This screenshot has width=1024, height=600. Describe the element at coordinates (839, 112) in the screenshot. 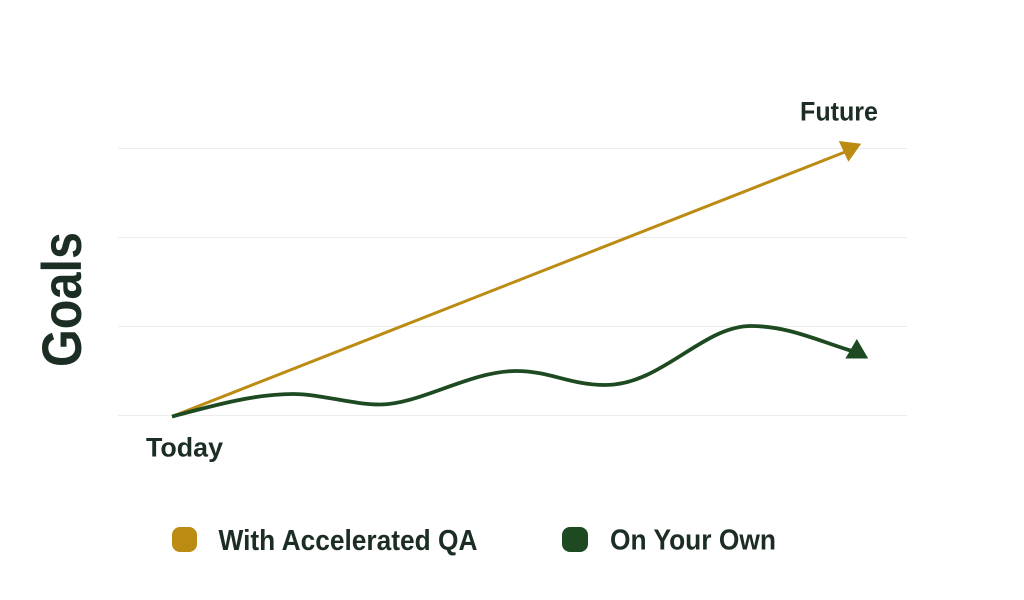

I see `svg-text: Future` at that location.